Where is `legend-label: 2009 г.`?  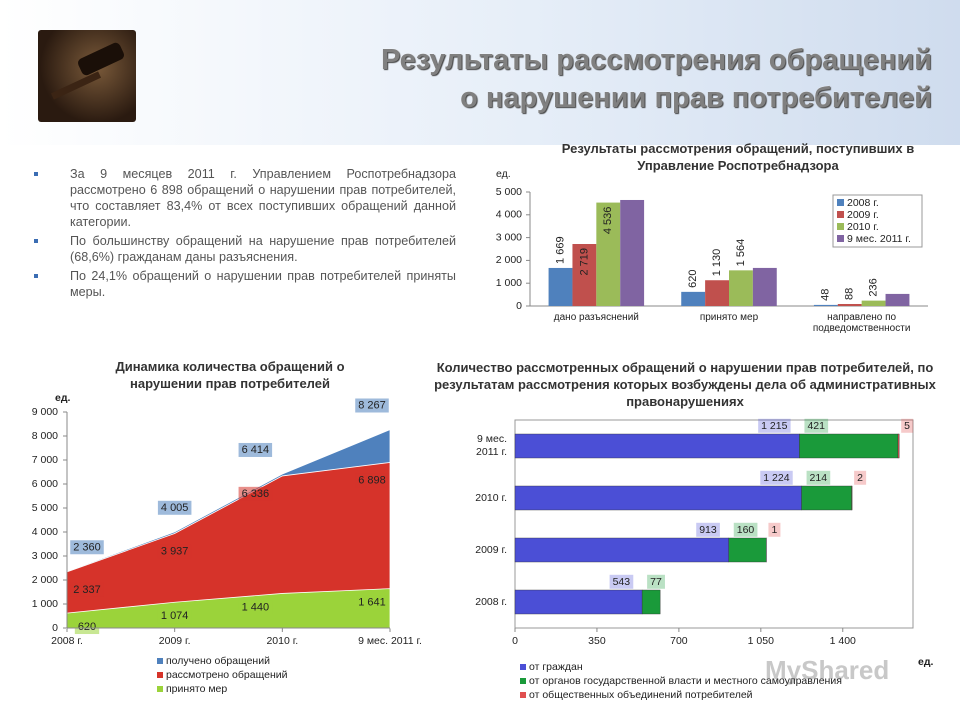
legend-label: 2009 г. is located at coordinates (863, 215).